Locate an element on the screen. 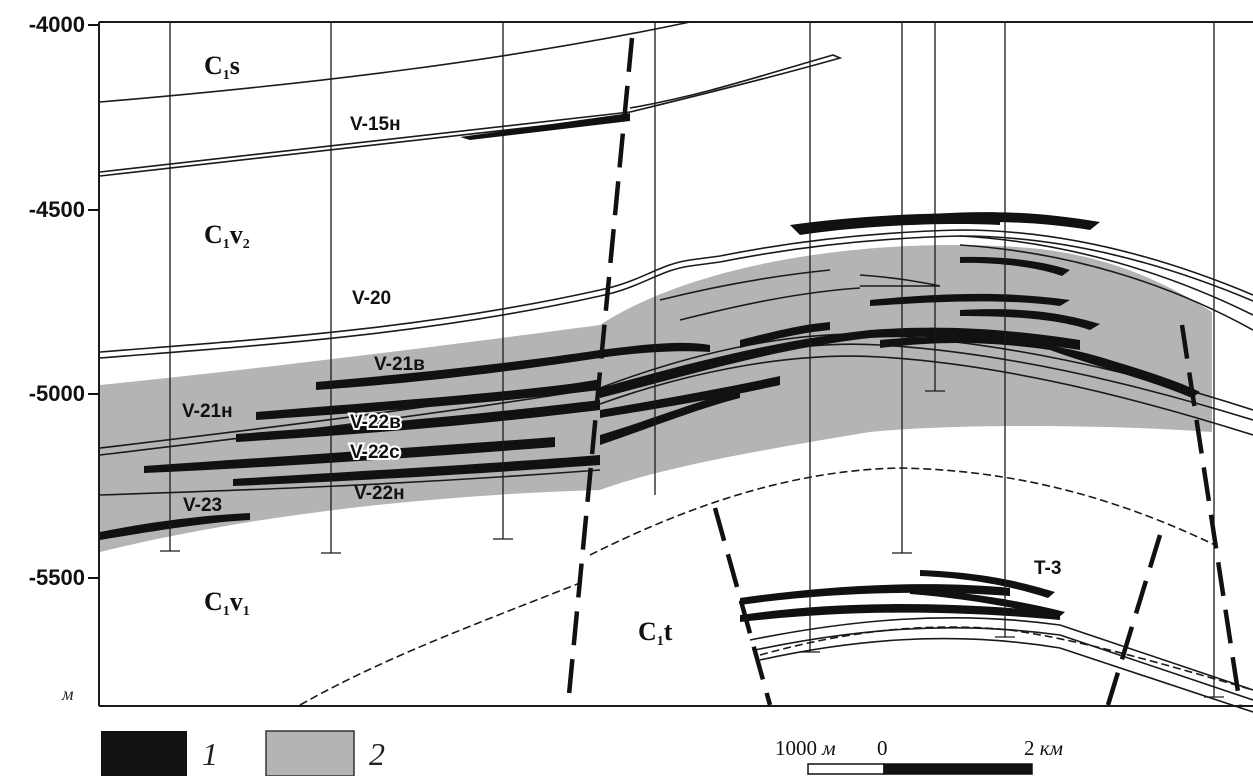 This screenshot has width=1253, height=776. layer-label-v15n: V-15н is located at coordinates (375, 124).